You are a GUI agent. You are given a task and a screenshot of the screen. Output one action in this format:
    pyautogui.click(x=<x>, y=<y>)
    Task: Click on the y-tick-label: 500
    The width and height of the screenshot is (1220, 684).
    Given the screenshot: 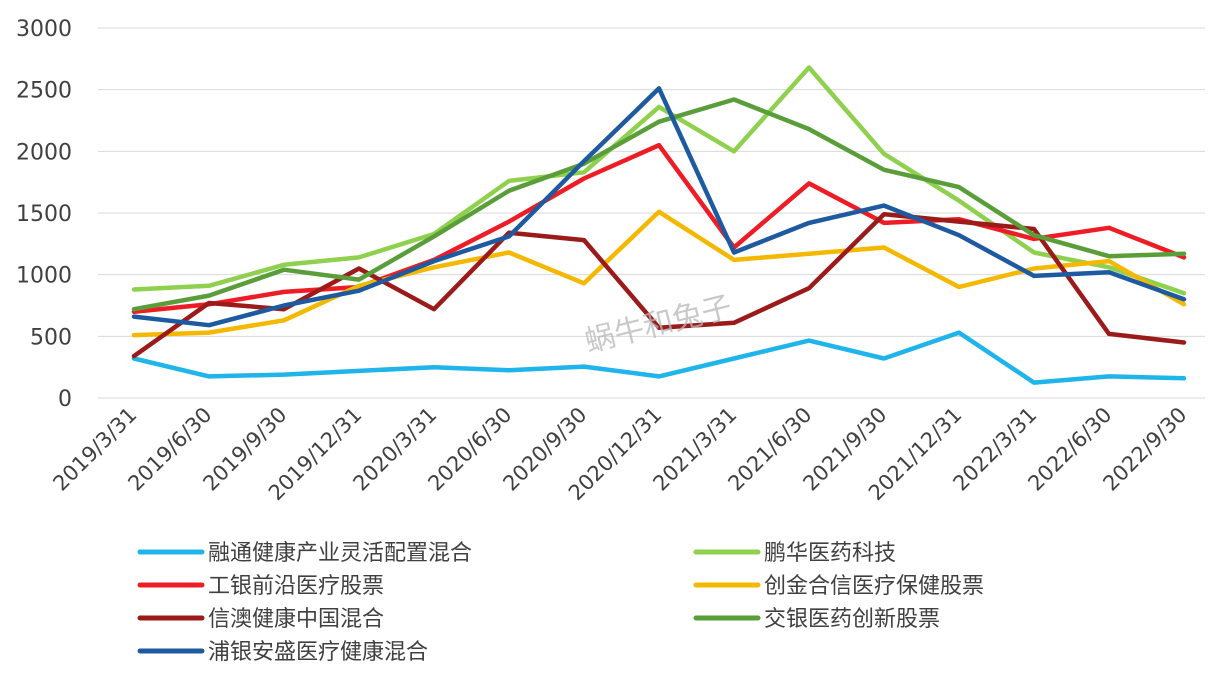 What is the action you would take?
    pyautogui.click(x=51, y=337)
    